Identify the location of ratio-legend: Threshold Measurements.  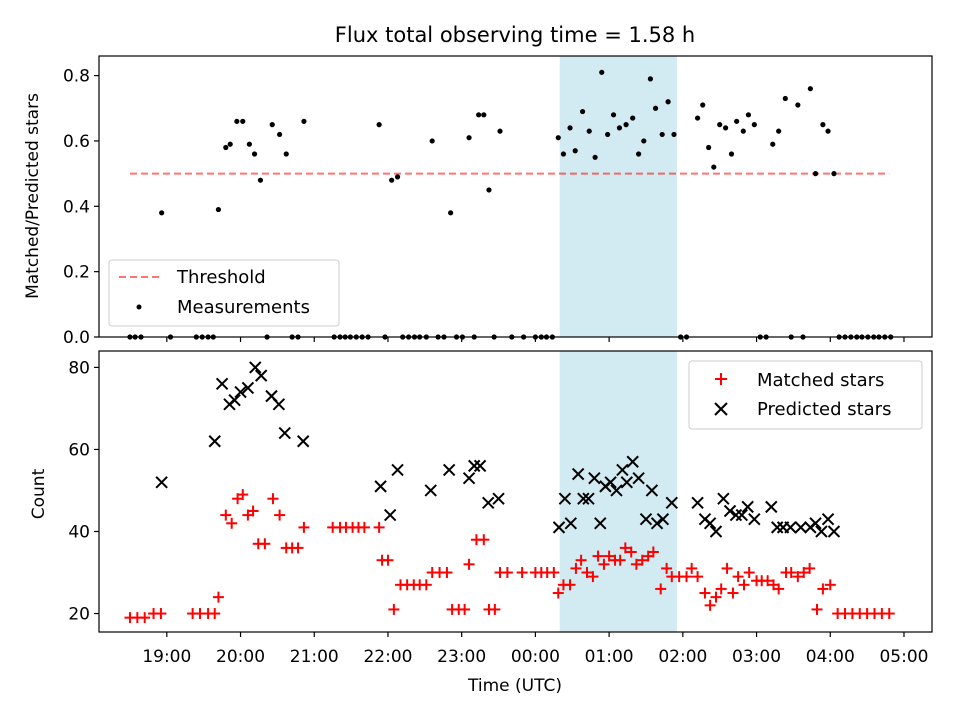
(224, 293).